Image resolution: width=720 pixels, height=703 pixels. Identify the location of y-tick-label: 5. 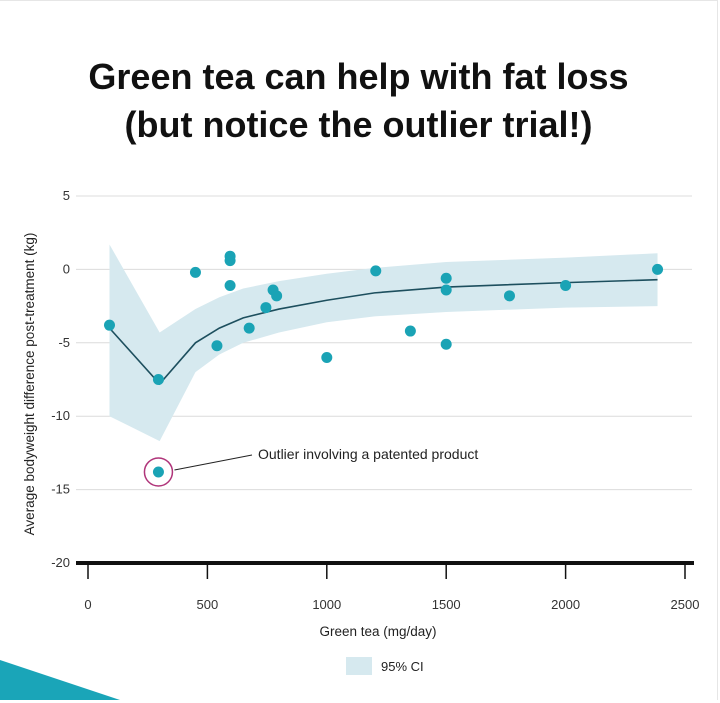
(66, 195).